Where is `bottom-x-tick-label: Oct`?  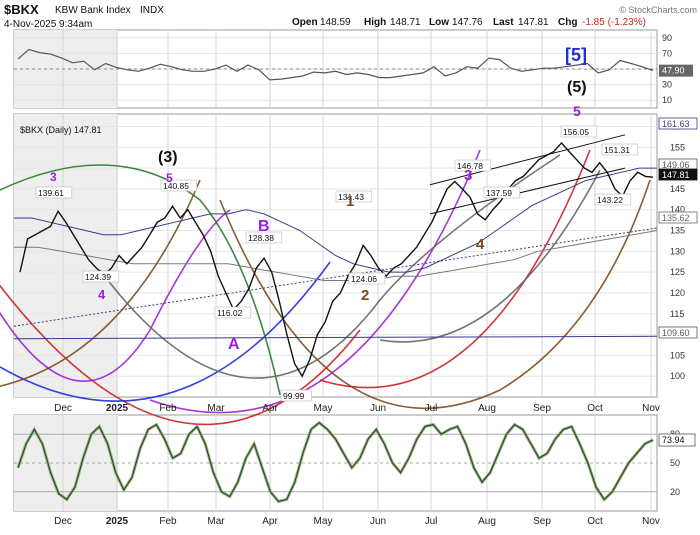
bottom-x-tick-label: Oct is located at coordinates (595, 521).